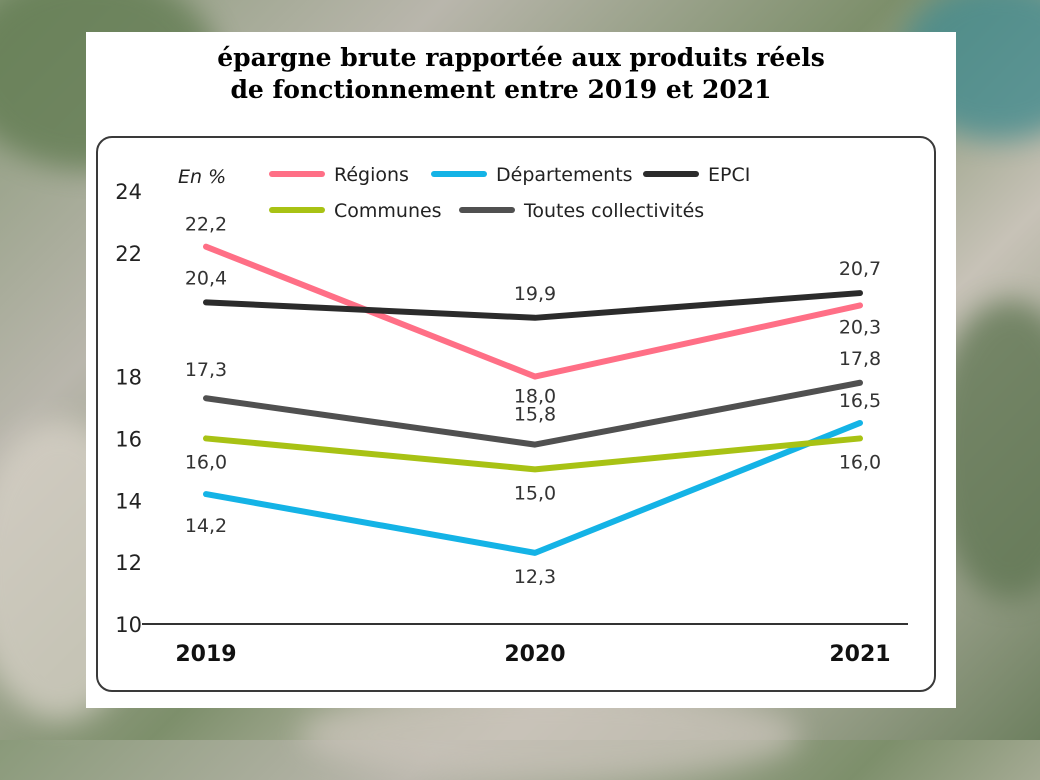 Image resolution: width=1040 pixels, height=780 pixels. What do you see at coordinates (859, 654) in the screenshot?
I see `x-tick-label: 2021` at bounding box center [859, 654].